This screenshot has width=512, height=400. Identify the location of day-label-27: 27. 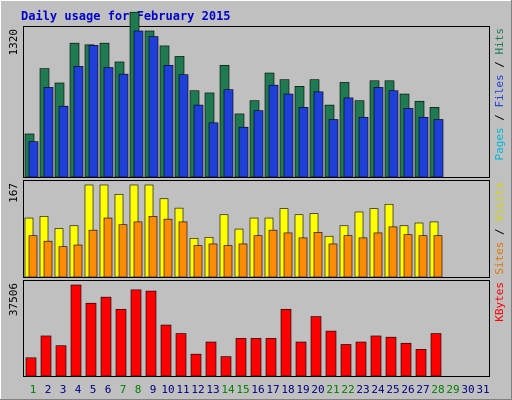
(422, 389).